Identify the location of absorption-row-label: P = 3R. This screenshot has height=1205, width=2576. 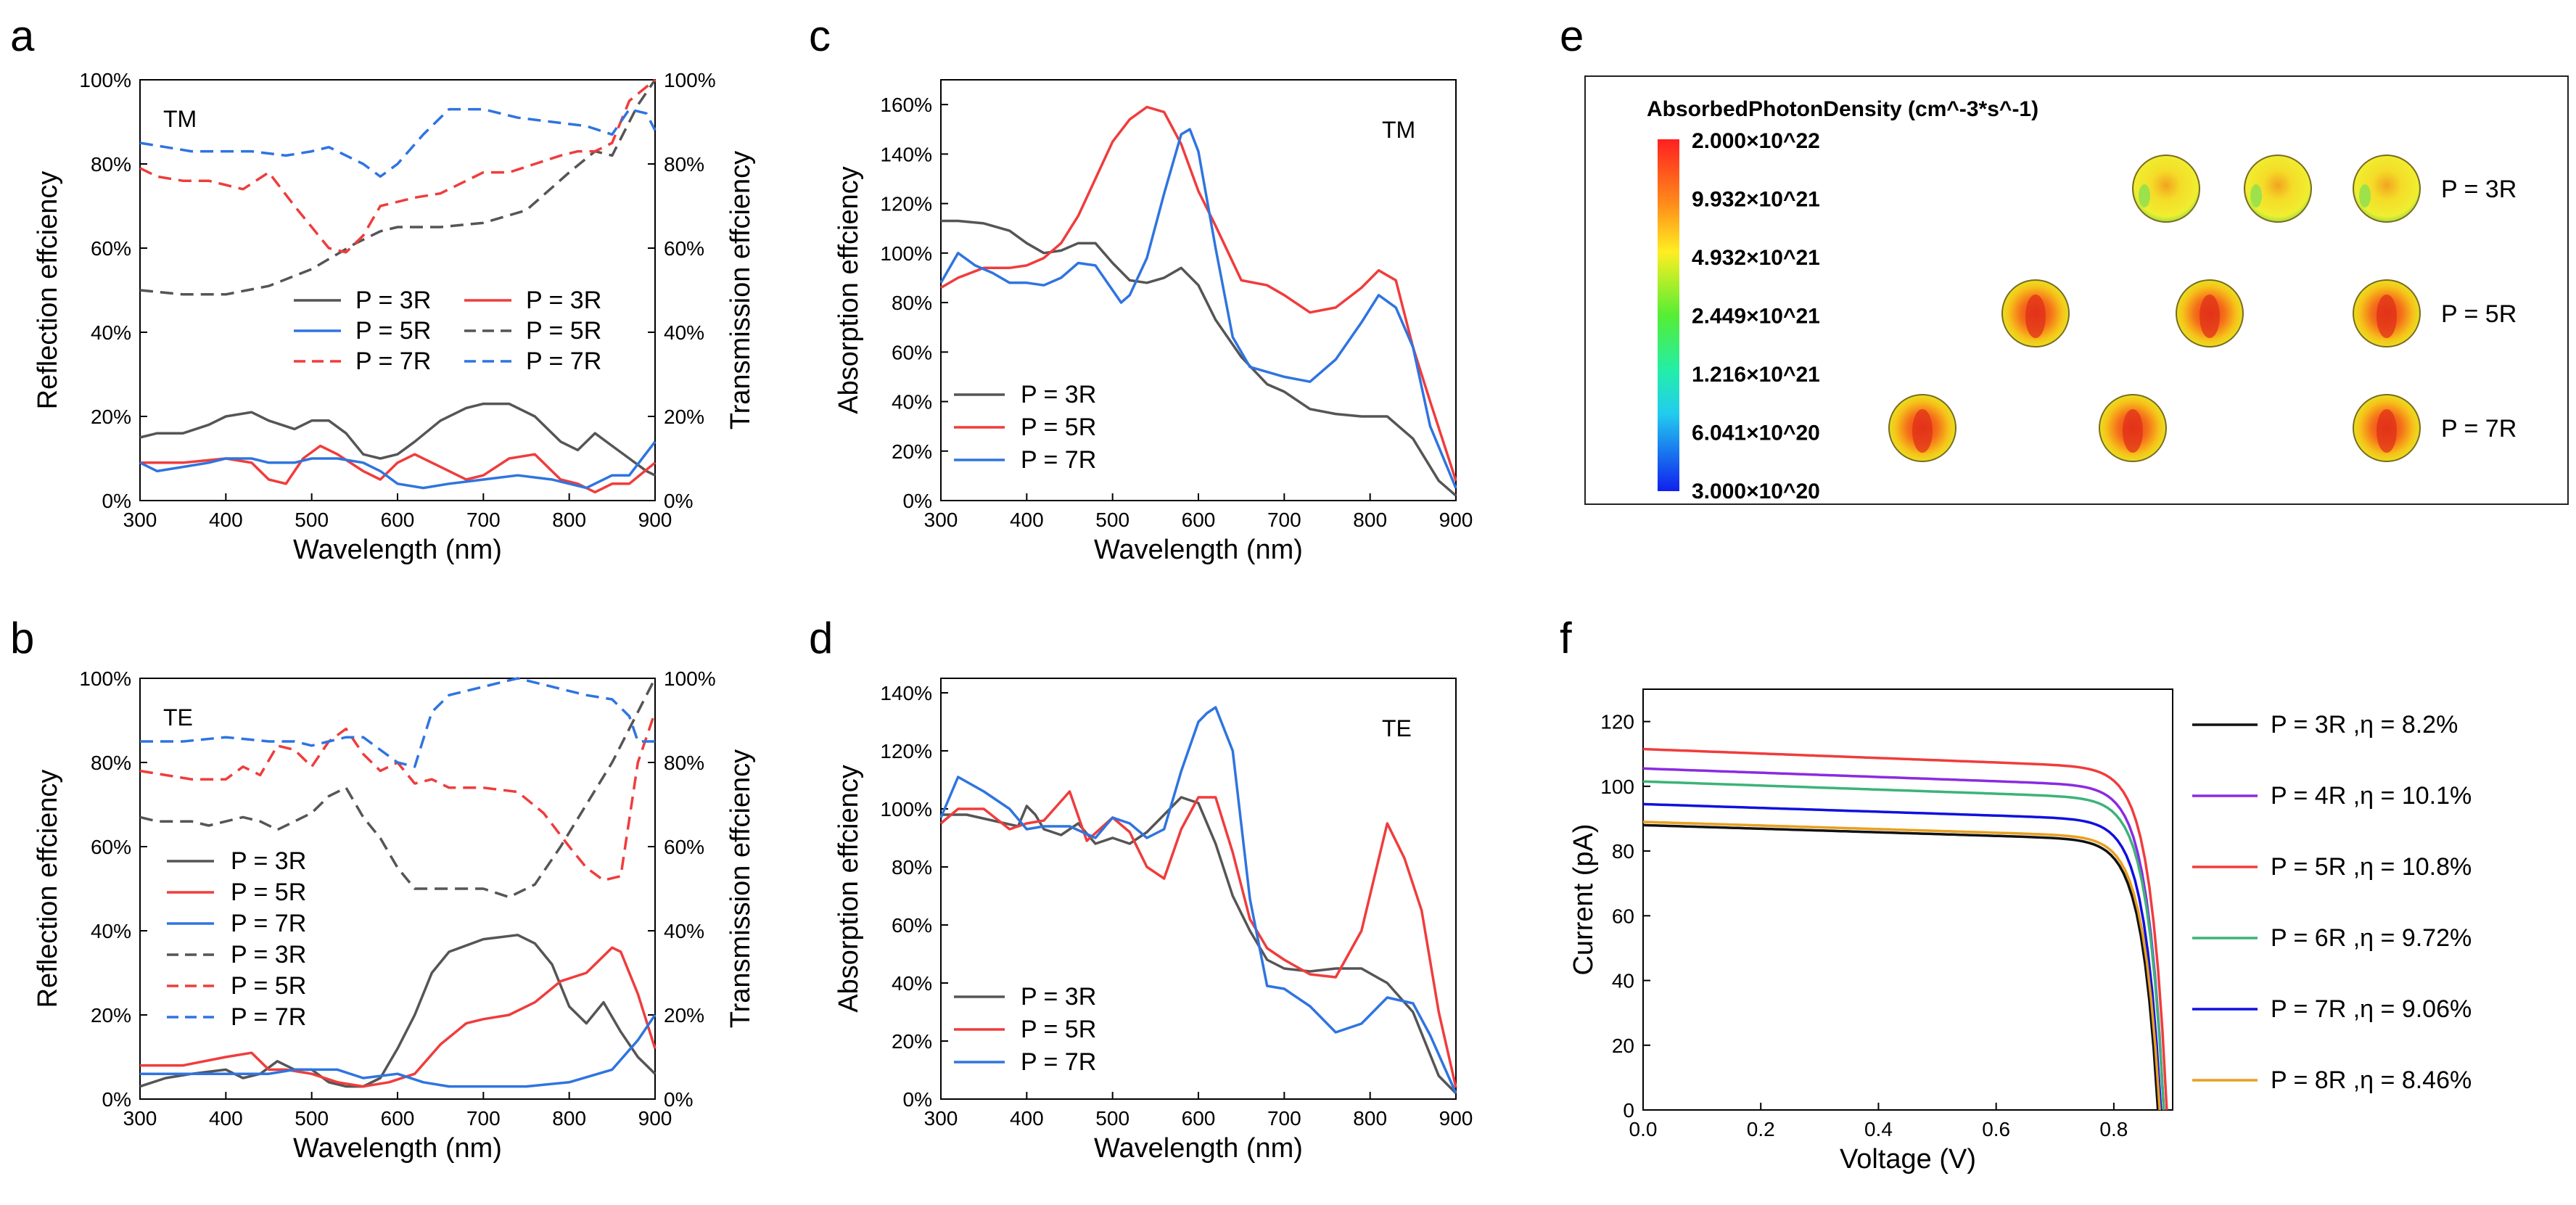
(2479, 190).